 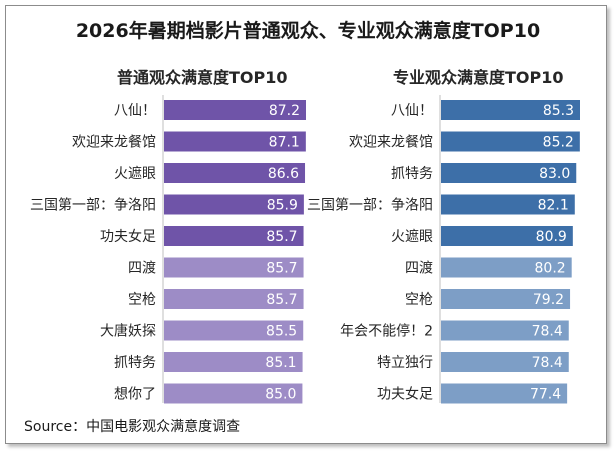 I want to click on right-category-label: 火遮眼, so click(x=412, y=237).